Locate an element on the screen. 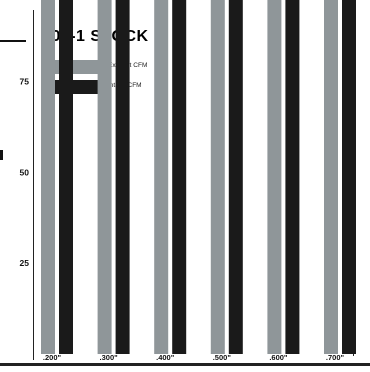 This screenshot has height=372, width=370. x-tick-label: .700" is located at coordinates (335, 357).